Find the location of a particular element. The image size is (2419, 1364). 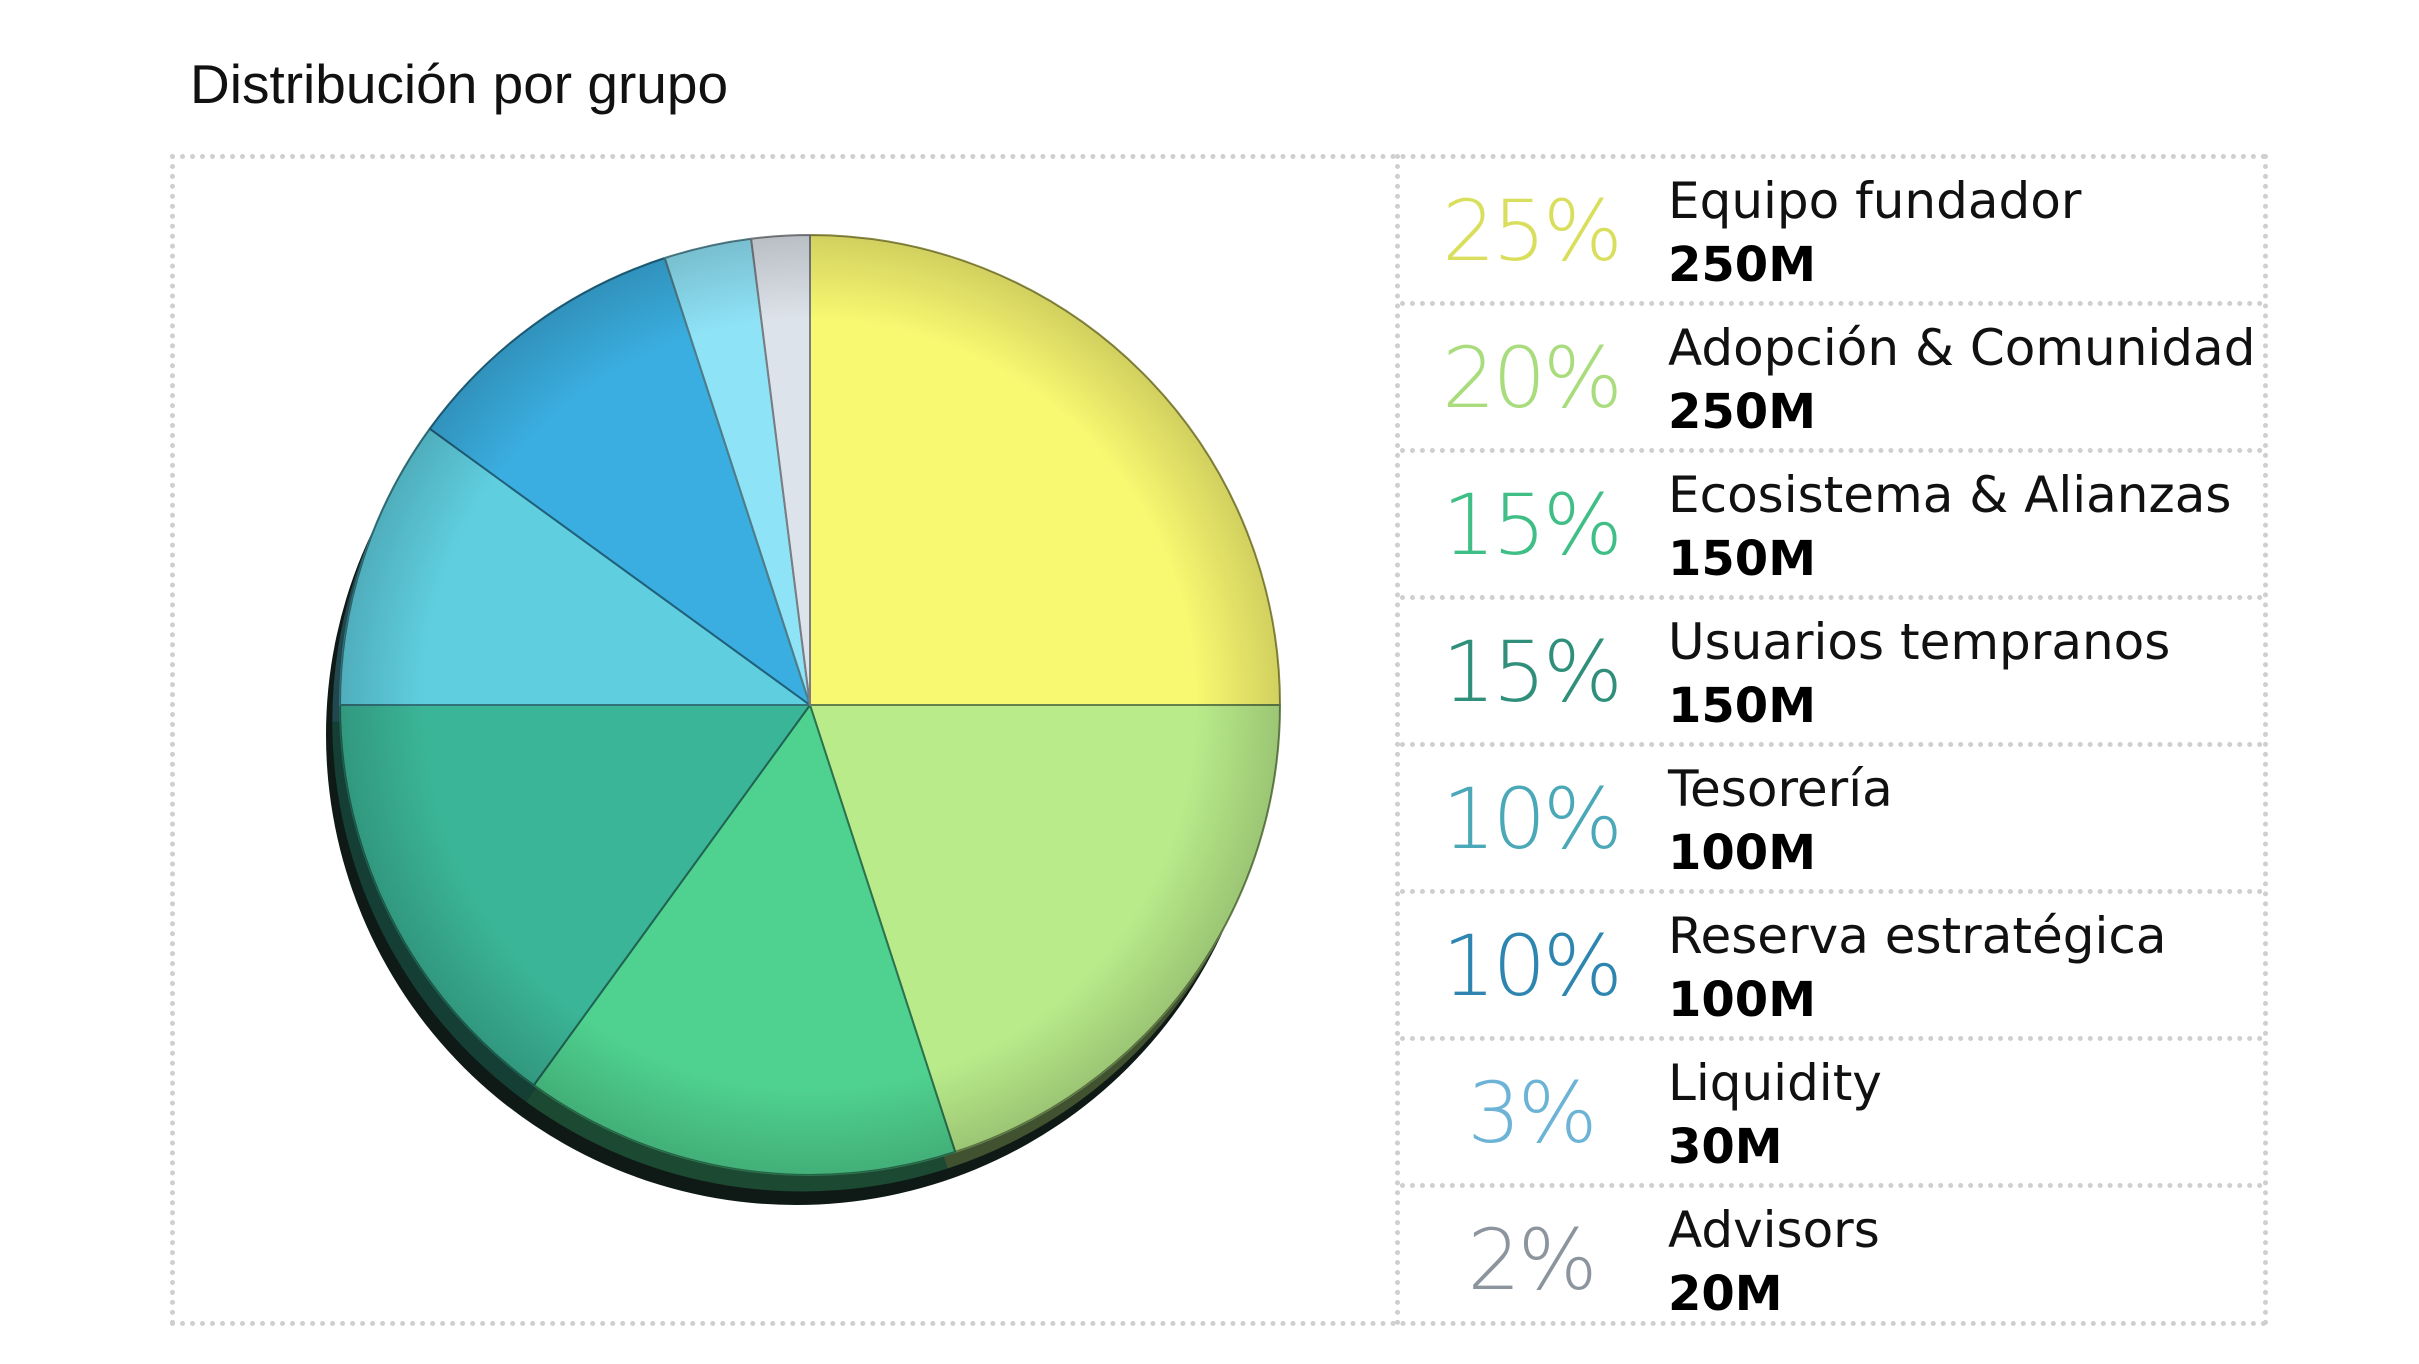

legend-row: 3% Liquidity 30M is located at coordinates (1831, 1114).